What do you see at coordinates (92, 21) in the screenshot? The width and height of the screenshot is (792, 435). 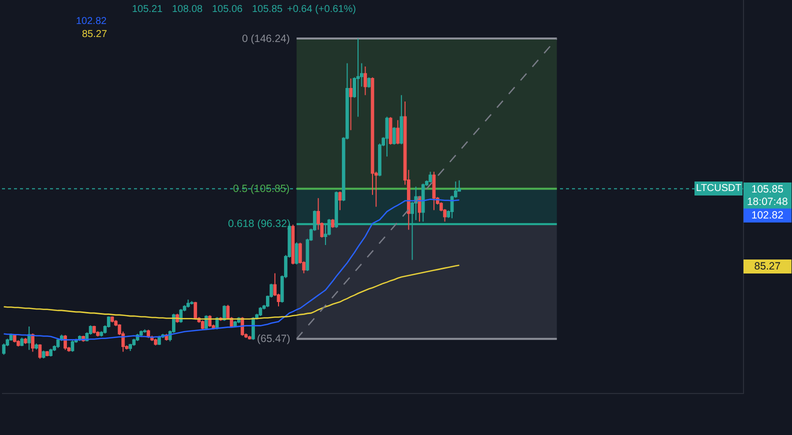 I see `annotation: 102.82` at bounding box center [92, 21].